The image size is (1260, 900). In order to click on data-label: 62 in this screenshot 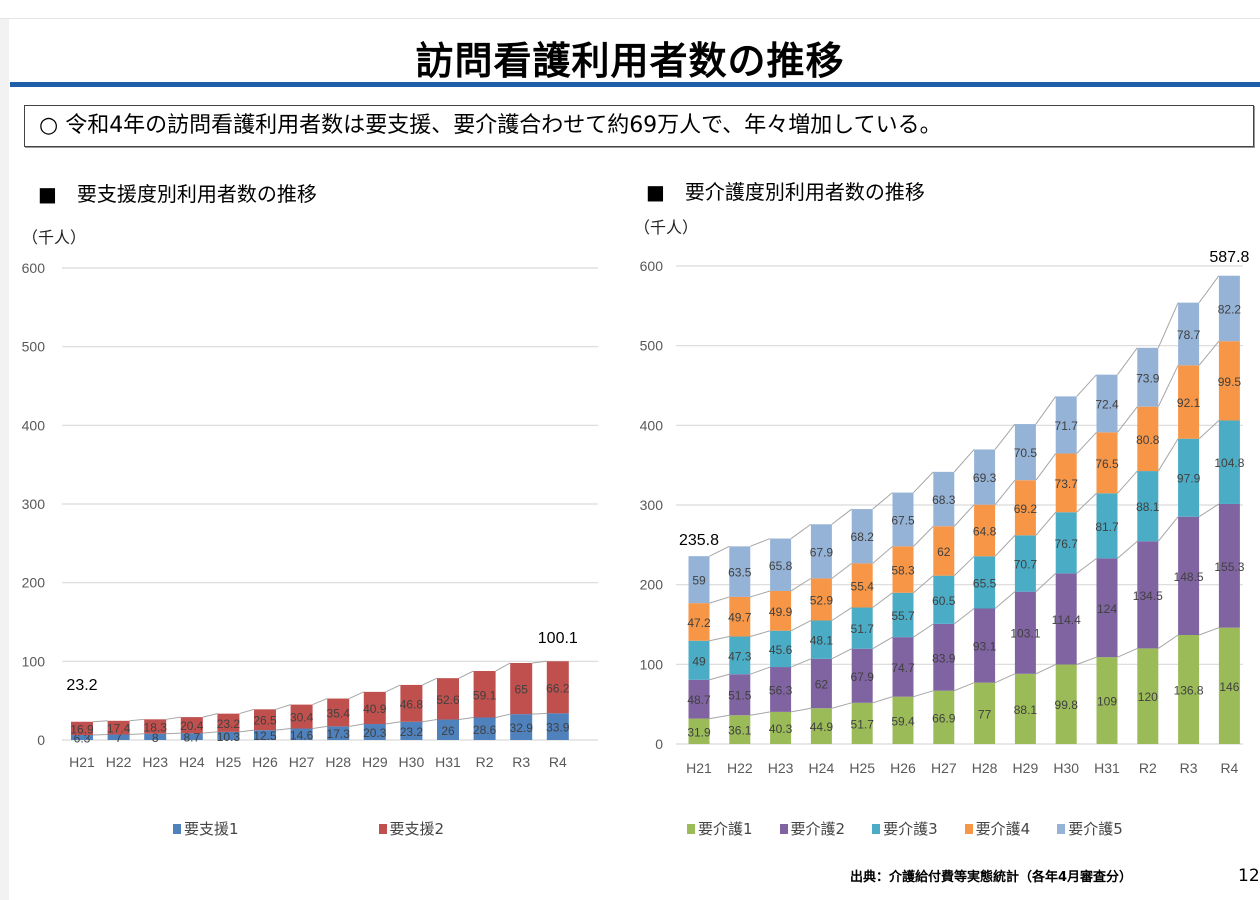, I will do `click(822, 685)`.